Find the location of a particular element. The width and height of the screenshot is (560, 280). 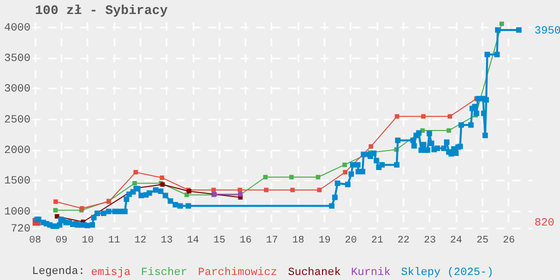

x-tick-label: 24 is located at coordinates (456, 241).